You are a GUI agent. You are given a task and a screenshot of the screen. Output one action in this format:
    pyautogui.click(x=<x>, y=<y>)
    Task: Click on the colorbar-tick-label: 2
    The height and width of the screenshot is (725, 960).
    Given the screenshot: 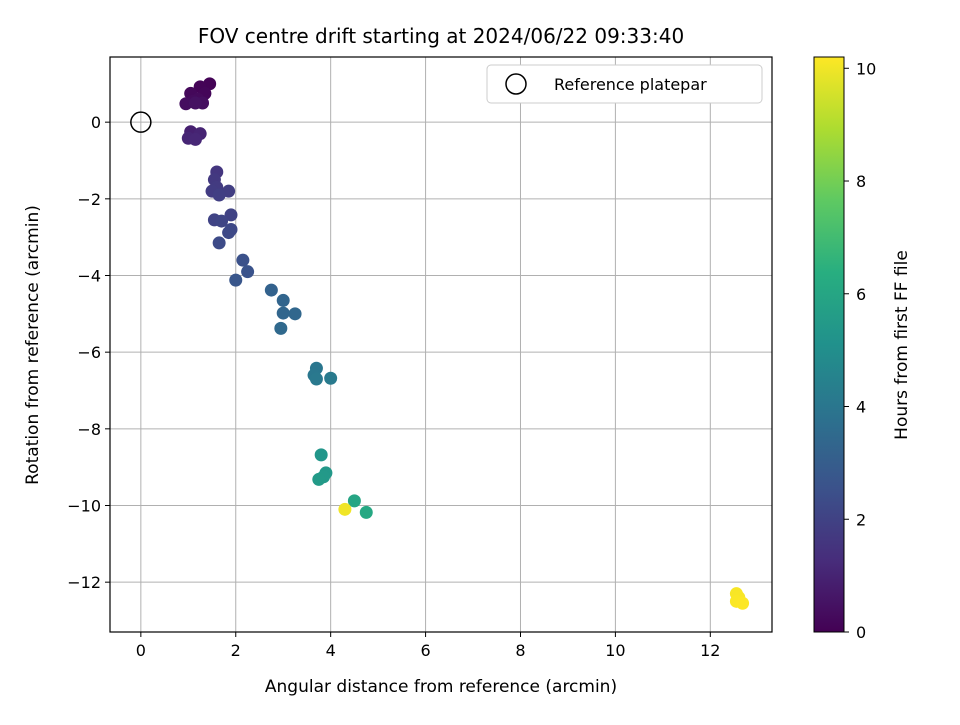 What is the action you would take?
    pyautogui.click(x=861, y=519)
    